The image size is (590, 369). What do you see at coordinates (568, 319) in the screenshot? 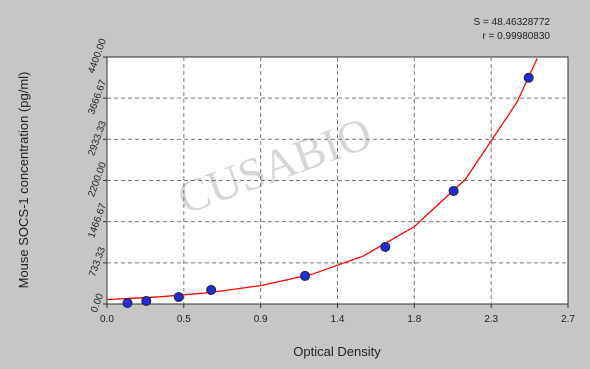
I see `x-tick-label: 2.7` at bounding box center [568, 319].